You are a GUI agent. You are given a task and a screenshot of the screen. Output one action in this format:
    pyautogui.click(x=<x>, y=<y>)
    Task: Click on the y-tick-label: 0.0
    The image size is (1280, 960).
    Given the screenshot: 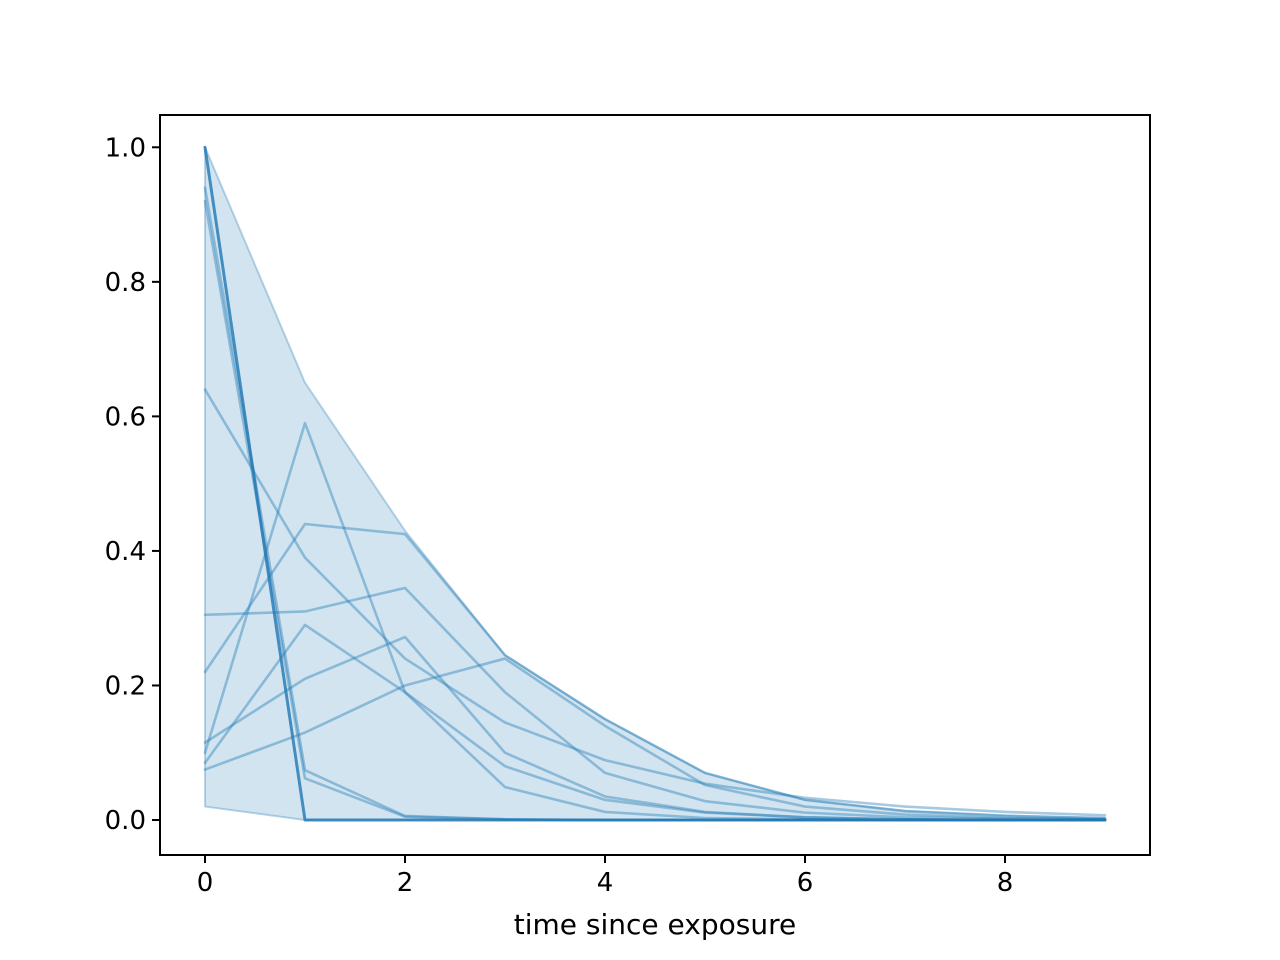 What is the action you would take?
    pyautogui.click(x=125, y=821)
    